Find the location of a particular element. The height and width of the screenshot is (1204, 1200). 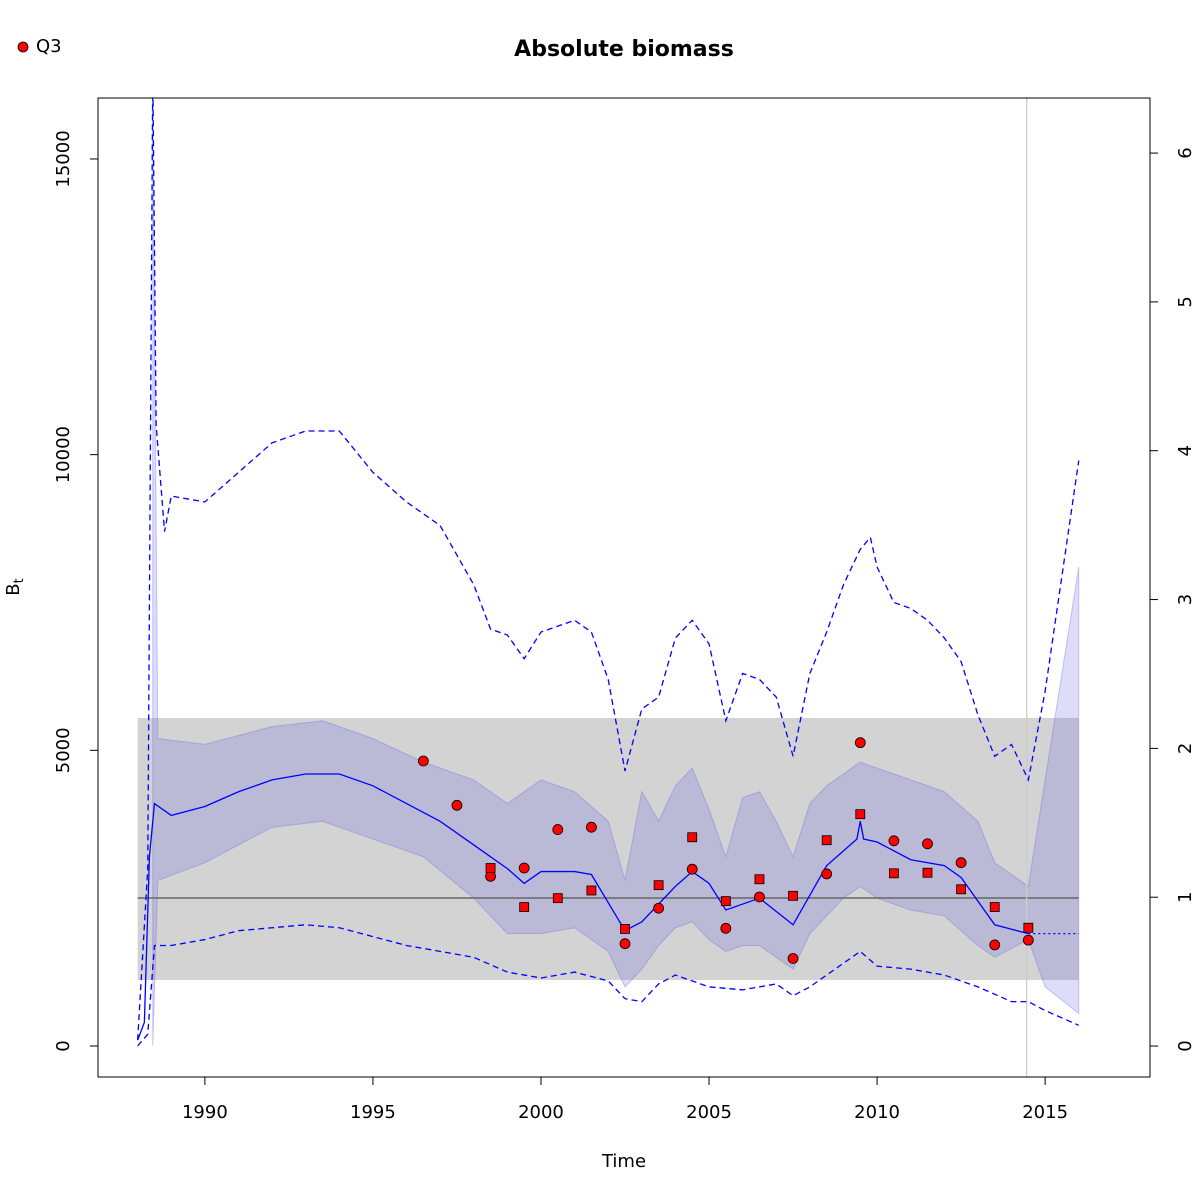

y2-tick-label: 4 is located at coordinates (1185, 450).